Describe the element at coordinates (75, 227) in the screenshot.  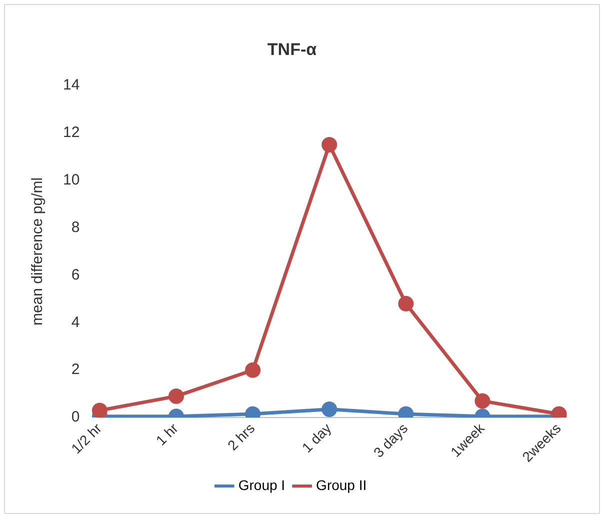
I see `y-tick-label: 8` at that location.